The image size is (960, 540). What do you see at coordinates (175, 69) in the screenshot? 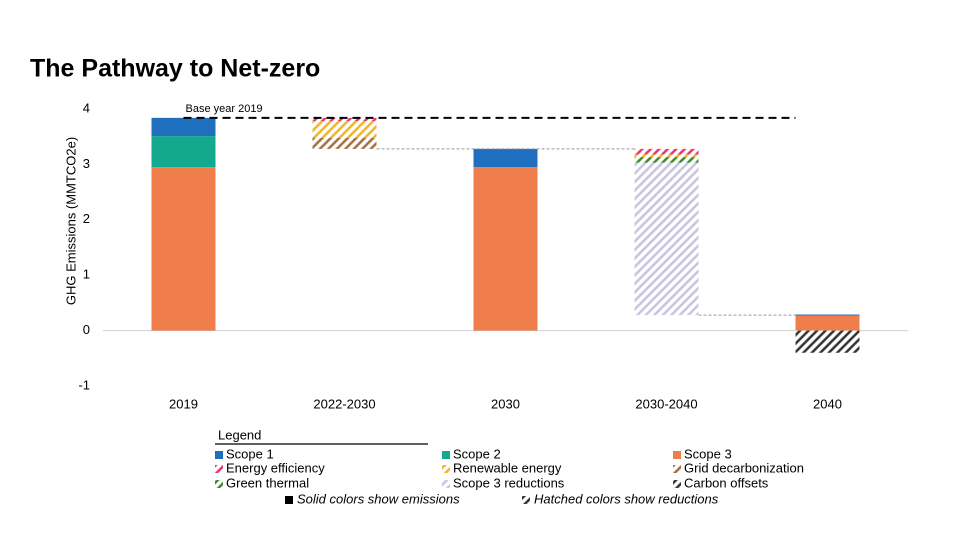
I see `chart-title: The Pathway to Net-zero` at bounding box center [175, 69].